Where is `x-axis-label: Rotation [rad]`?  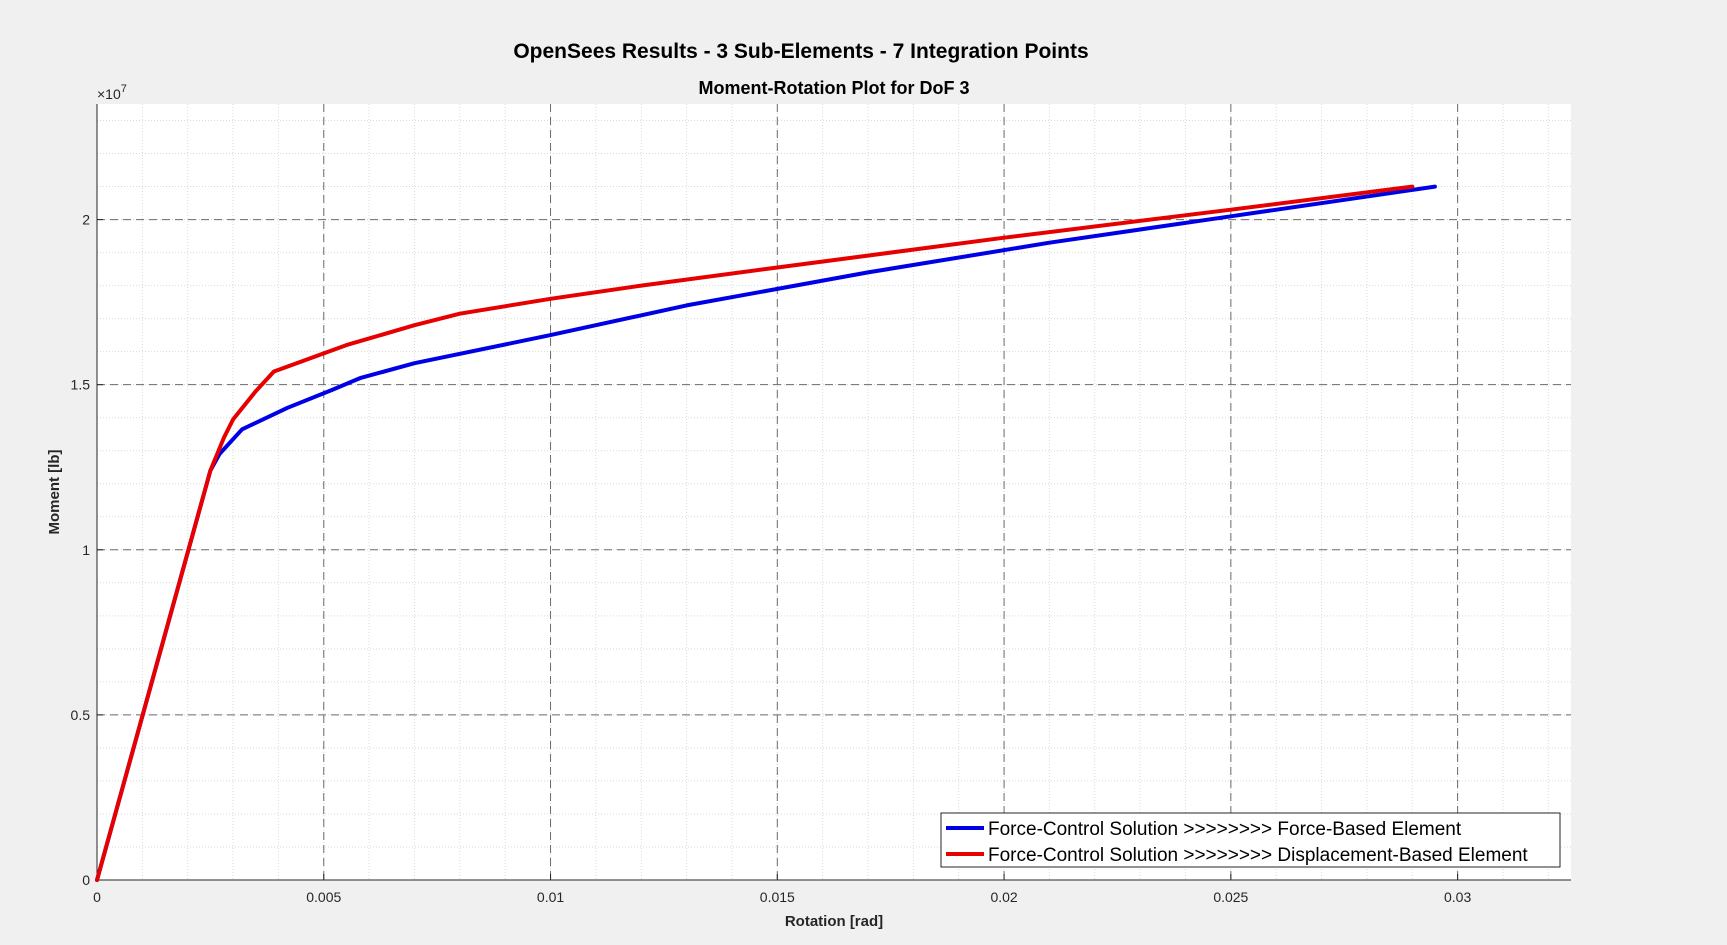 x-axis-label: Rotation [rad] is located at coordinates (834, 921).